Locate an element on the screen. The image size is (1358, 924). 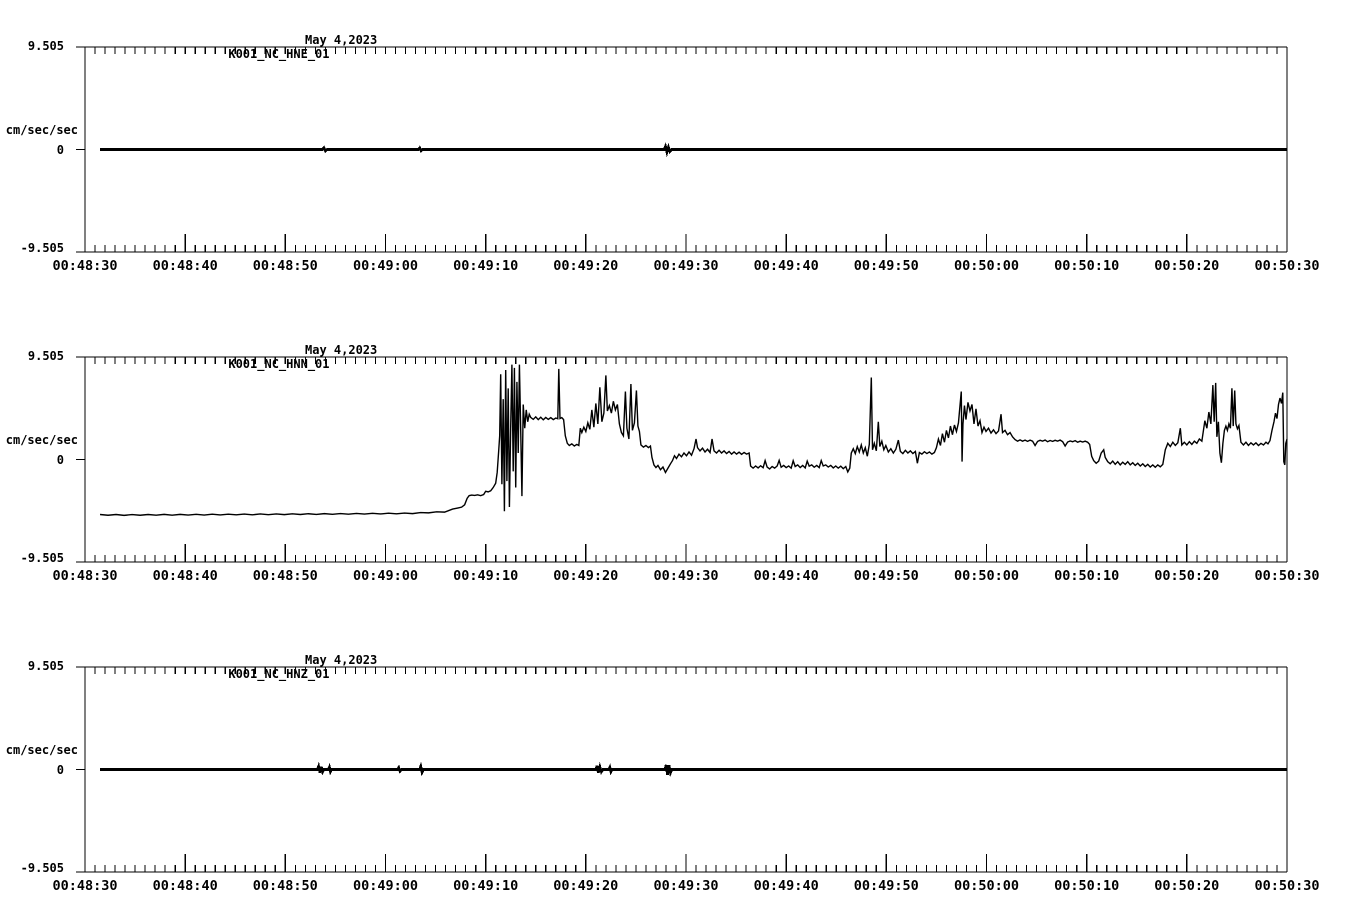
panel-title: K001_NC_HNN_01 May 4,2023 is located at coordinates (281, 357).